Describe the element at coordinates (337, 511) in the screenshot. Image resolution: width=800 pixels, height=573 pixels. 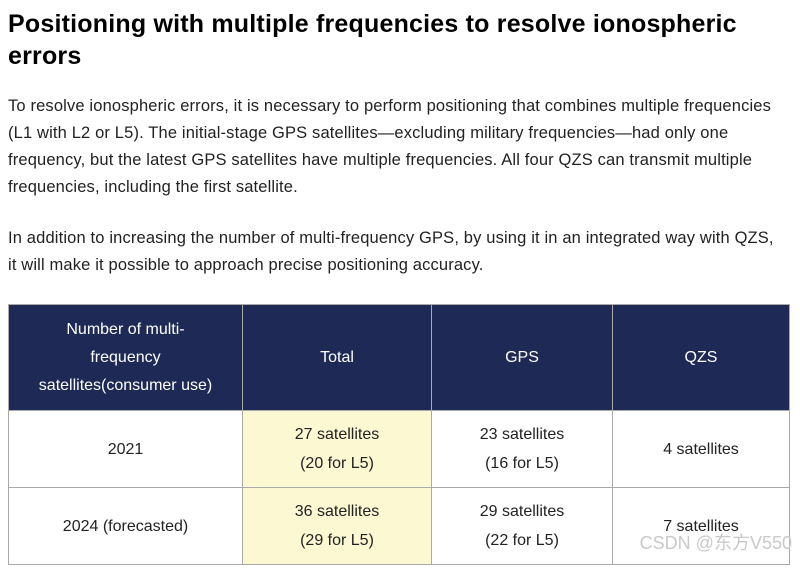
I see `cell-line: 36 satellites` at that location.